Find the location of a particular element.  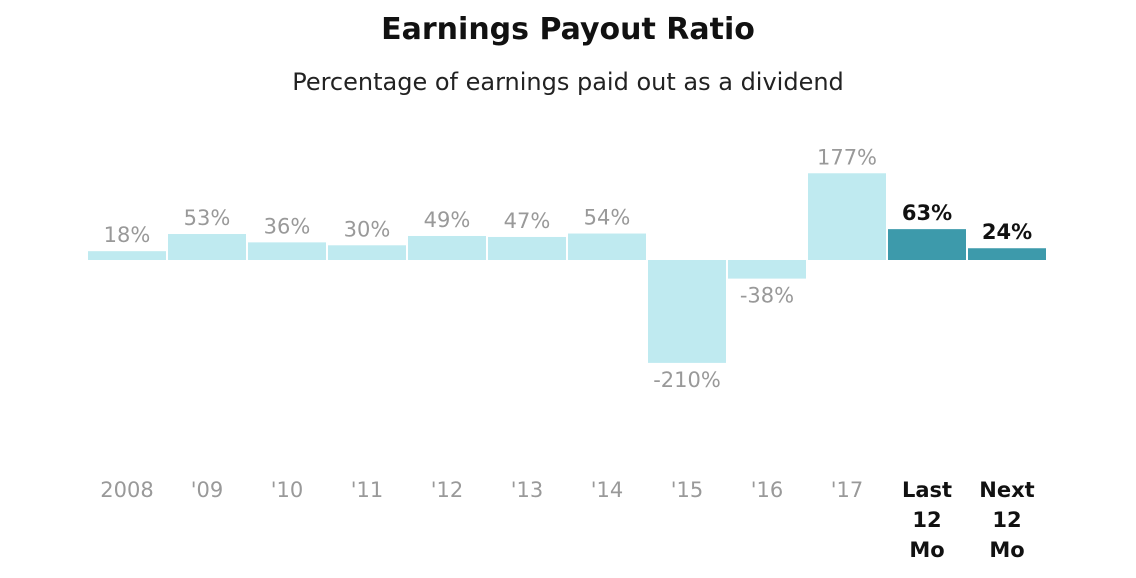

value-label-10: 63% is located at coordinates (927, 213).